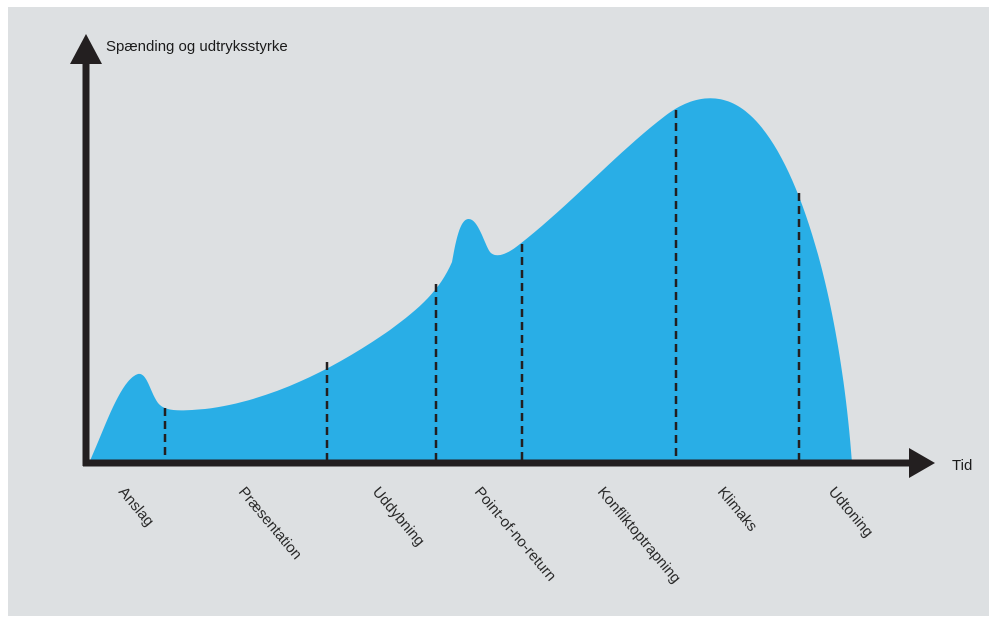 This screenshot has height=623, width=998. I want to click on y-axis-label: Spænding og udtryksstyrke, so click(197, 46).